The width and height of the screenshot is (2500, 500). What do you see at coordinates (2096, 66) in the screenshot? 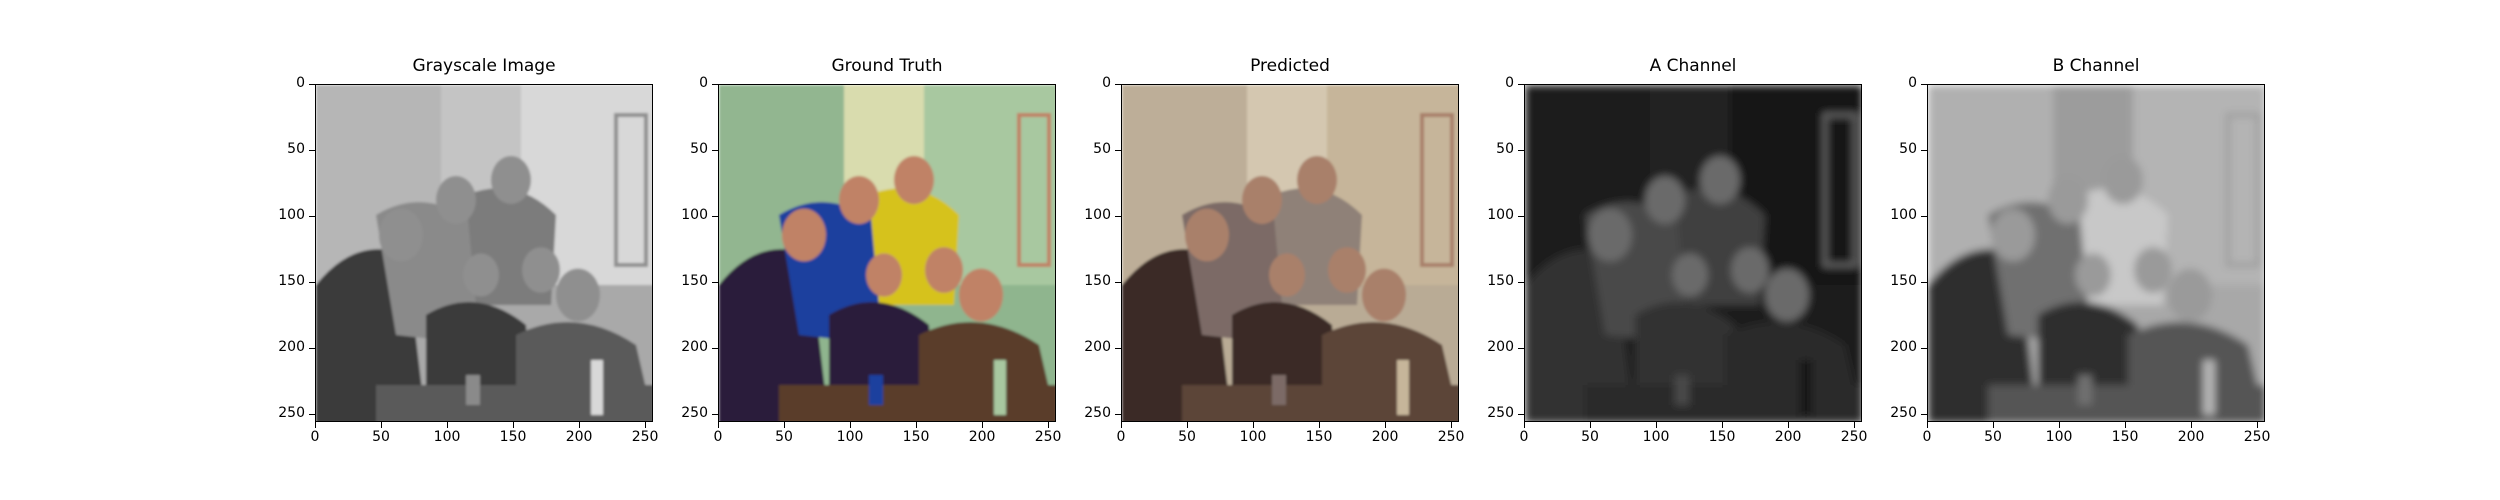
I see `panel-title: B Channel` at bounding box center [2096, 66].